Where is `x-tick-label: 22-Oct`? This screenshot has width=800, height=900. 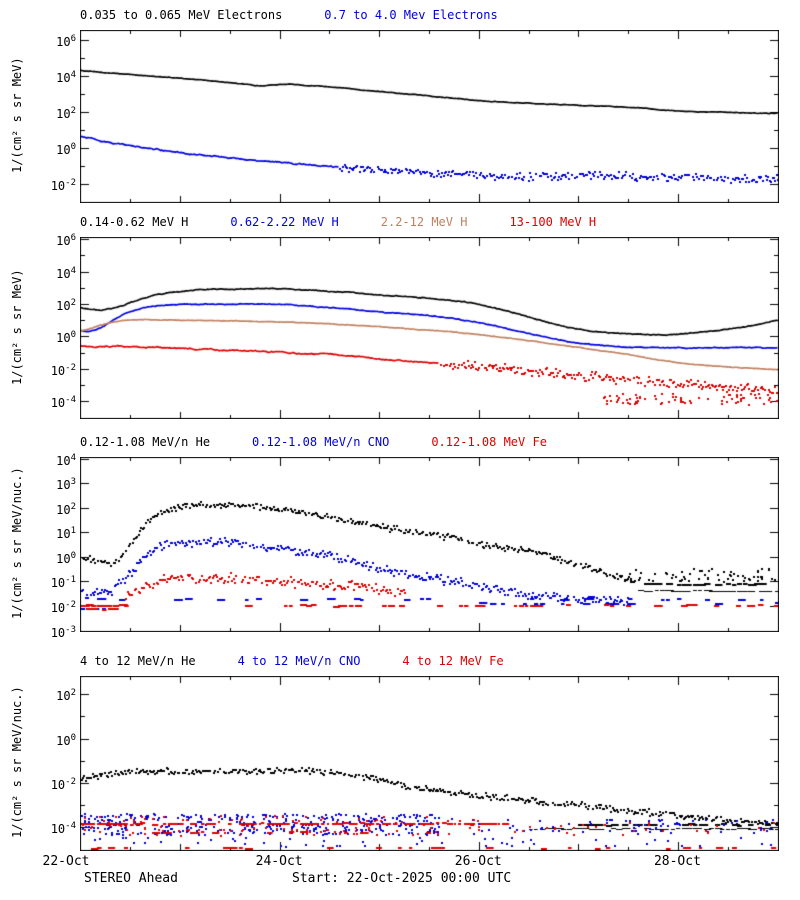 x-tick-label: 22-Oct is located at coordinates (66, 861).